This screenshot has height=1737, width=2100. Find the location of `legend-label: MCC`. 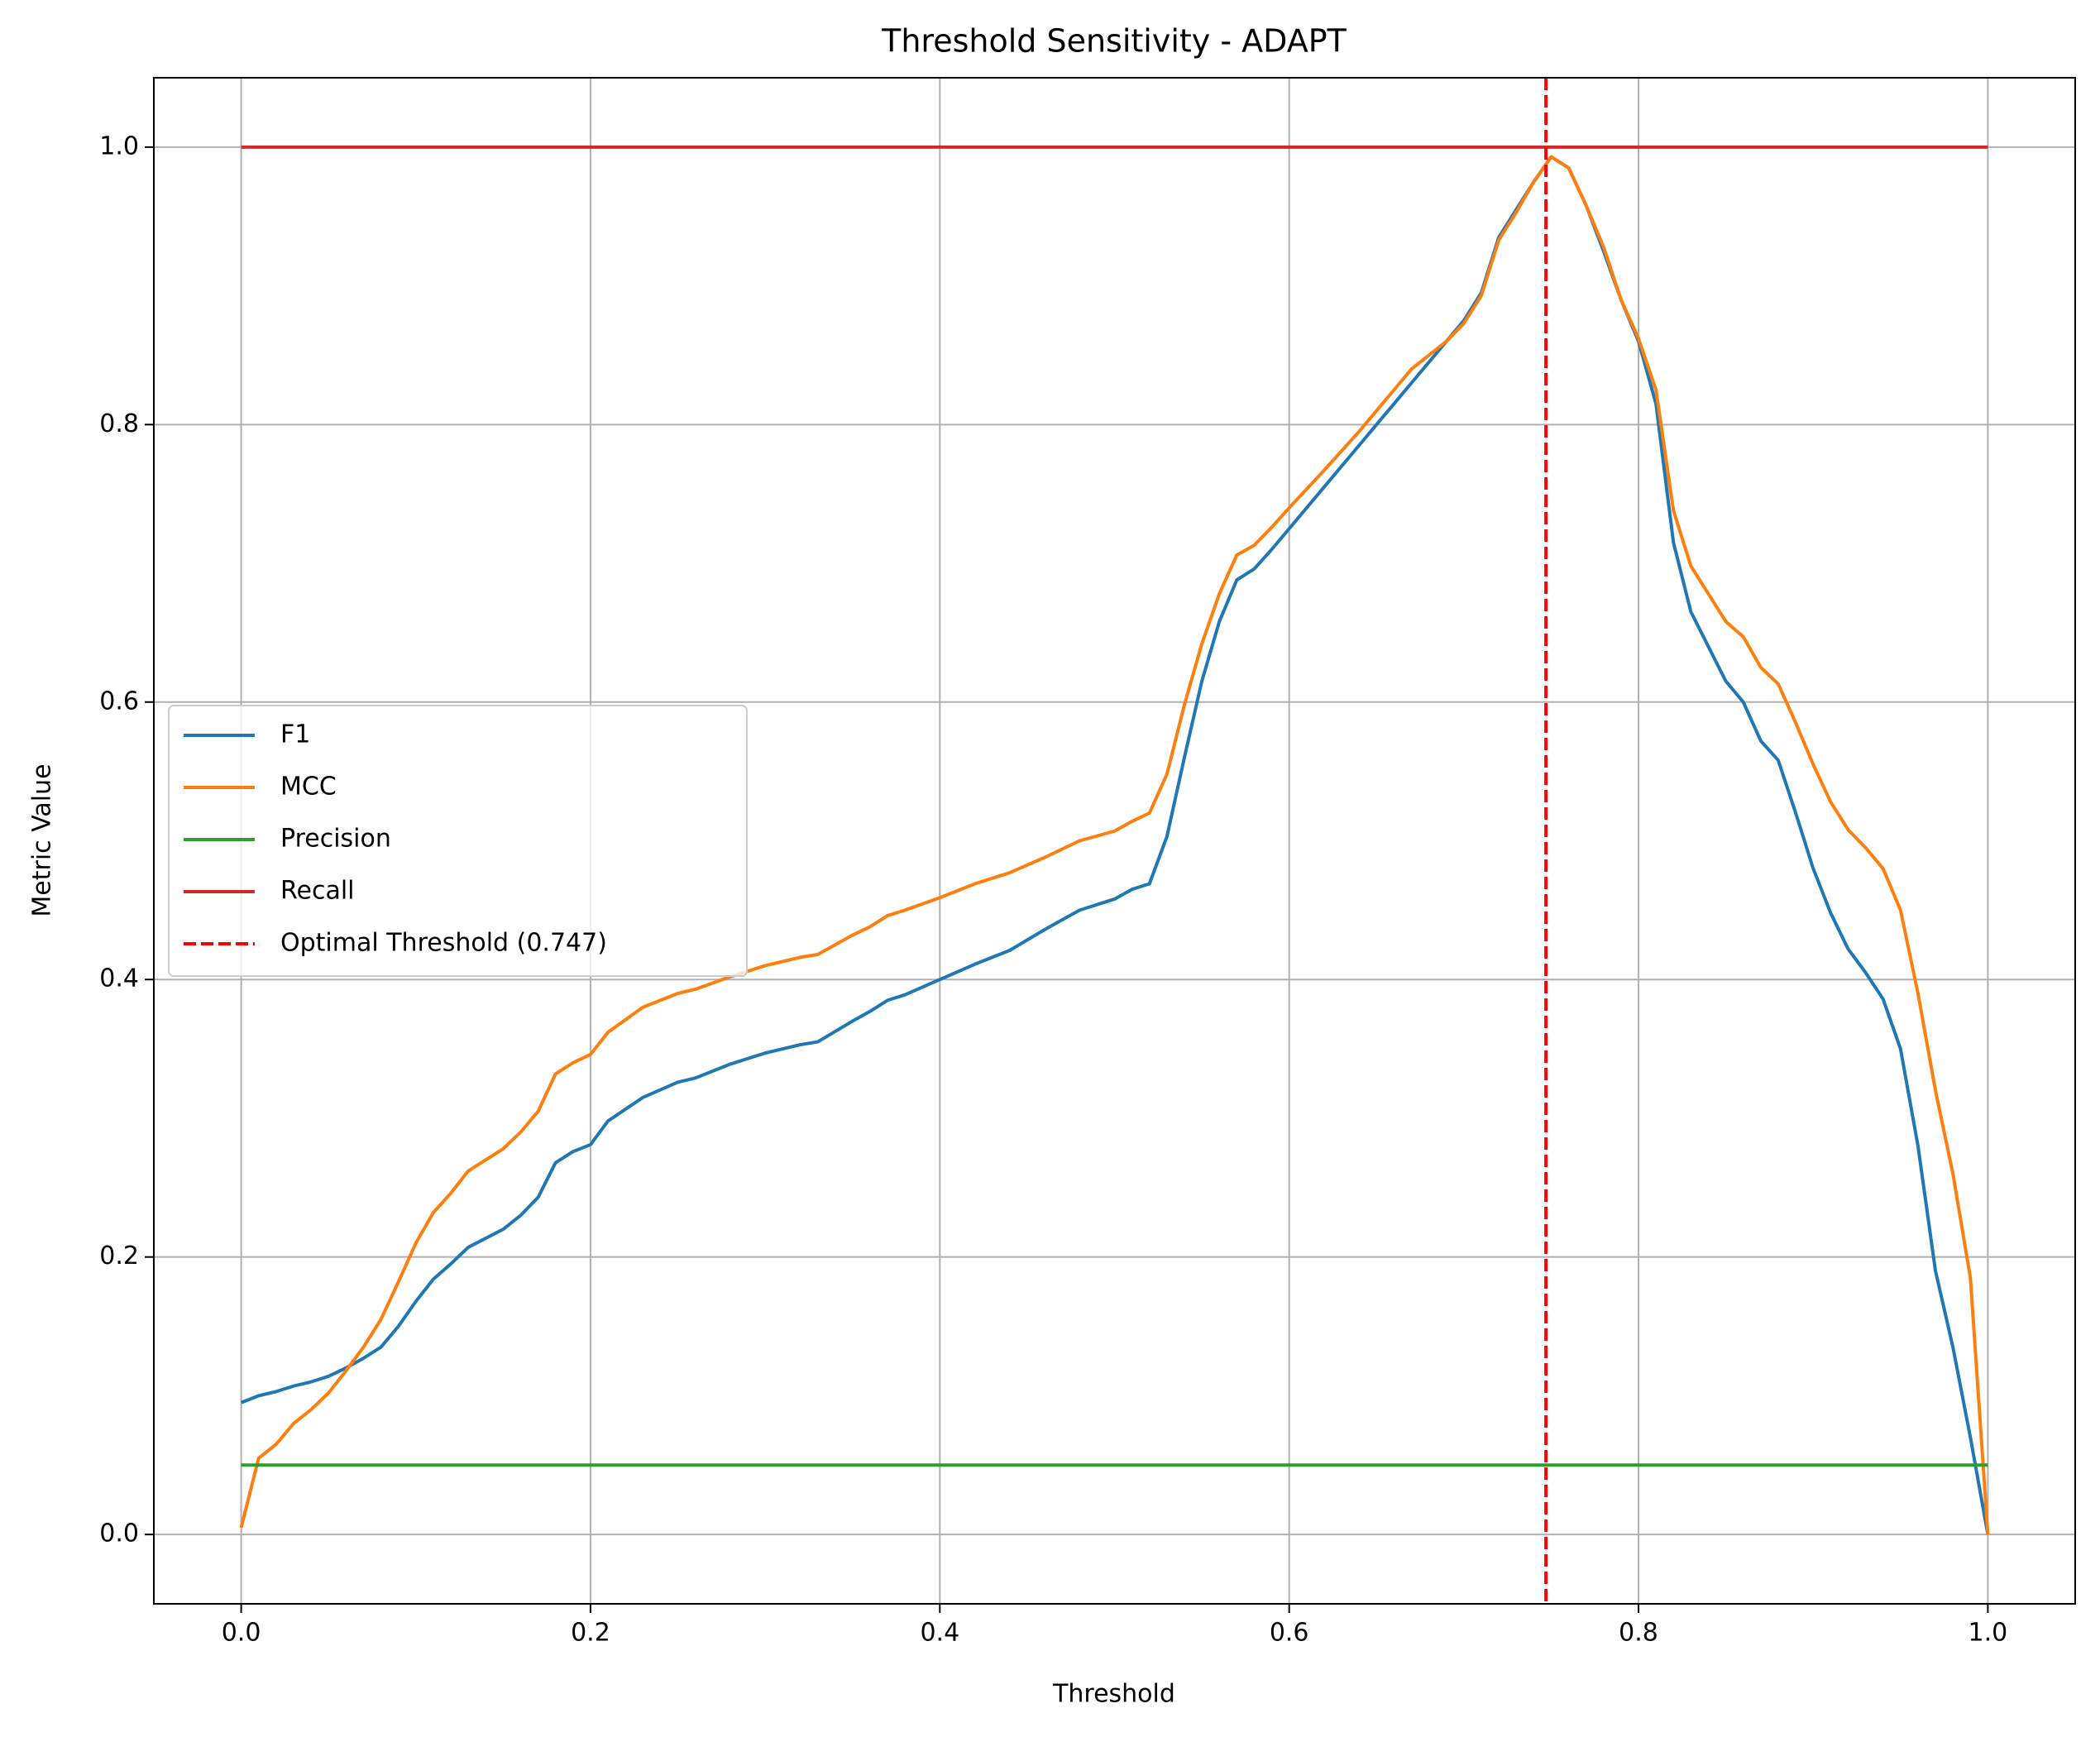

legend-label: MCC is located at coordinates (309, 787).